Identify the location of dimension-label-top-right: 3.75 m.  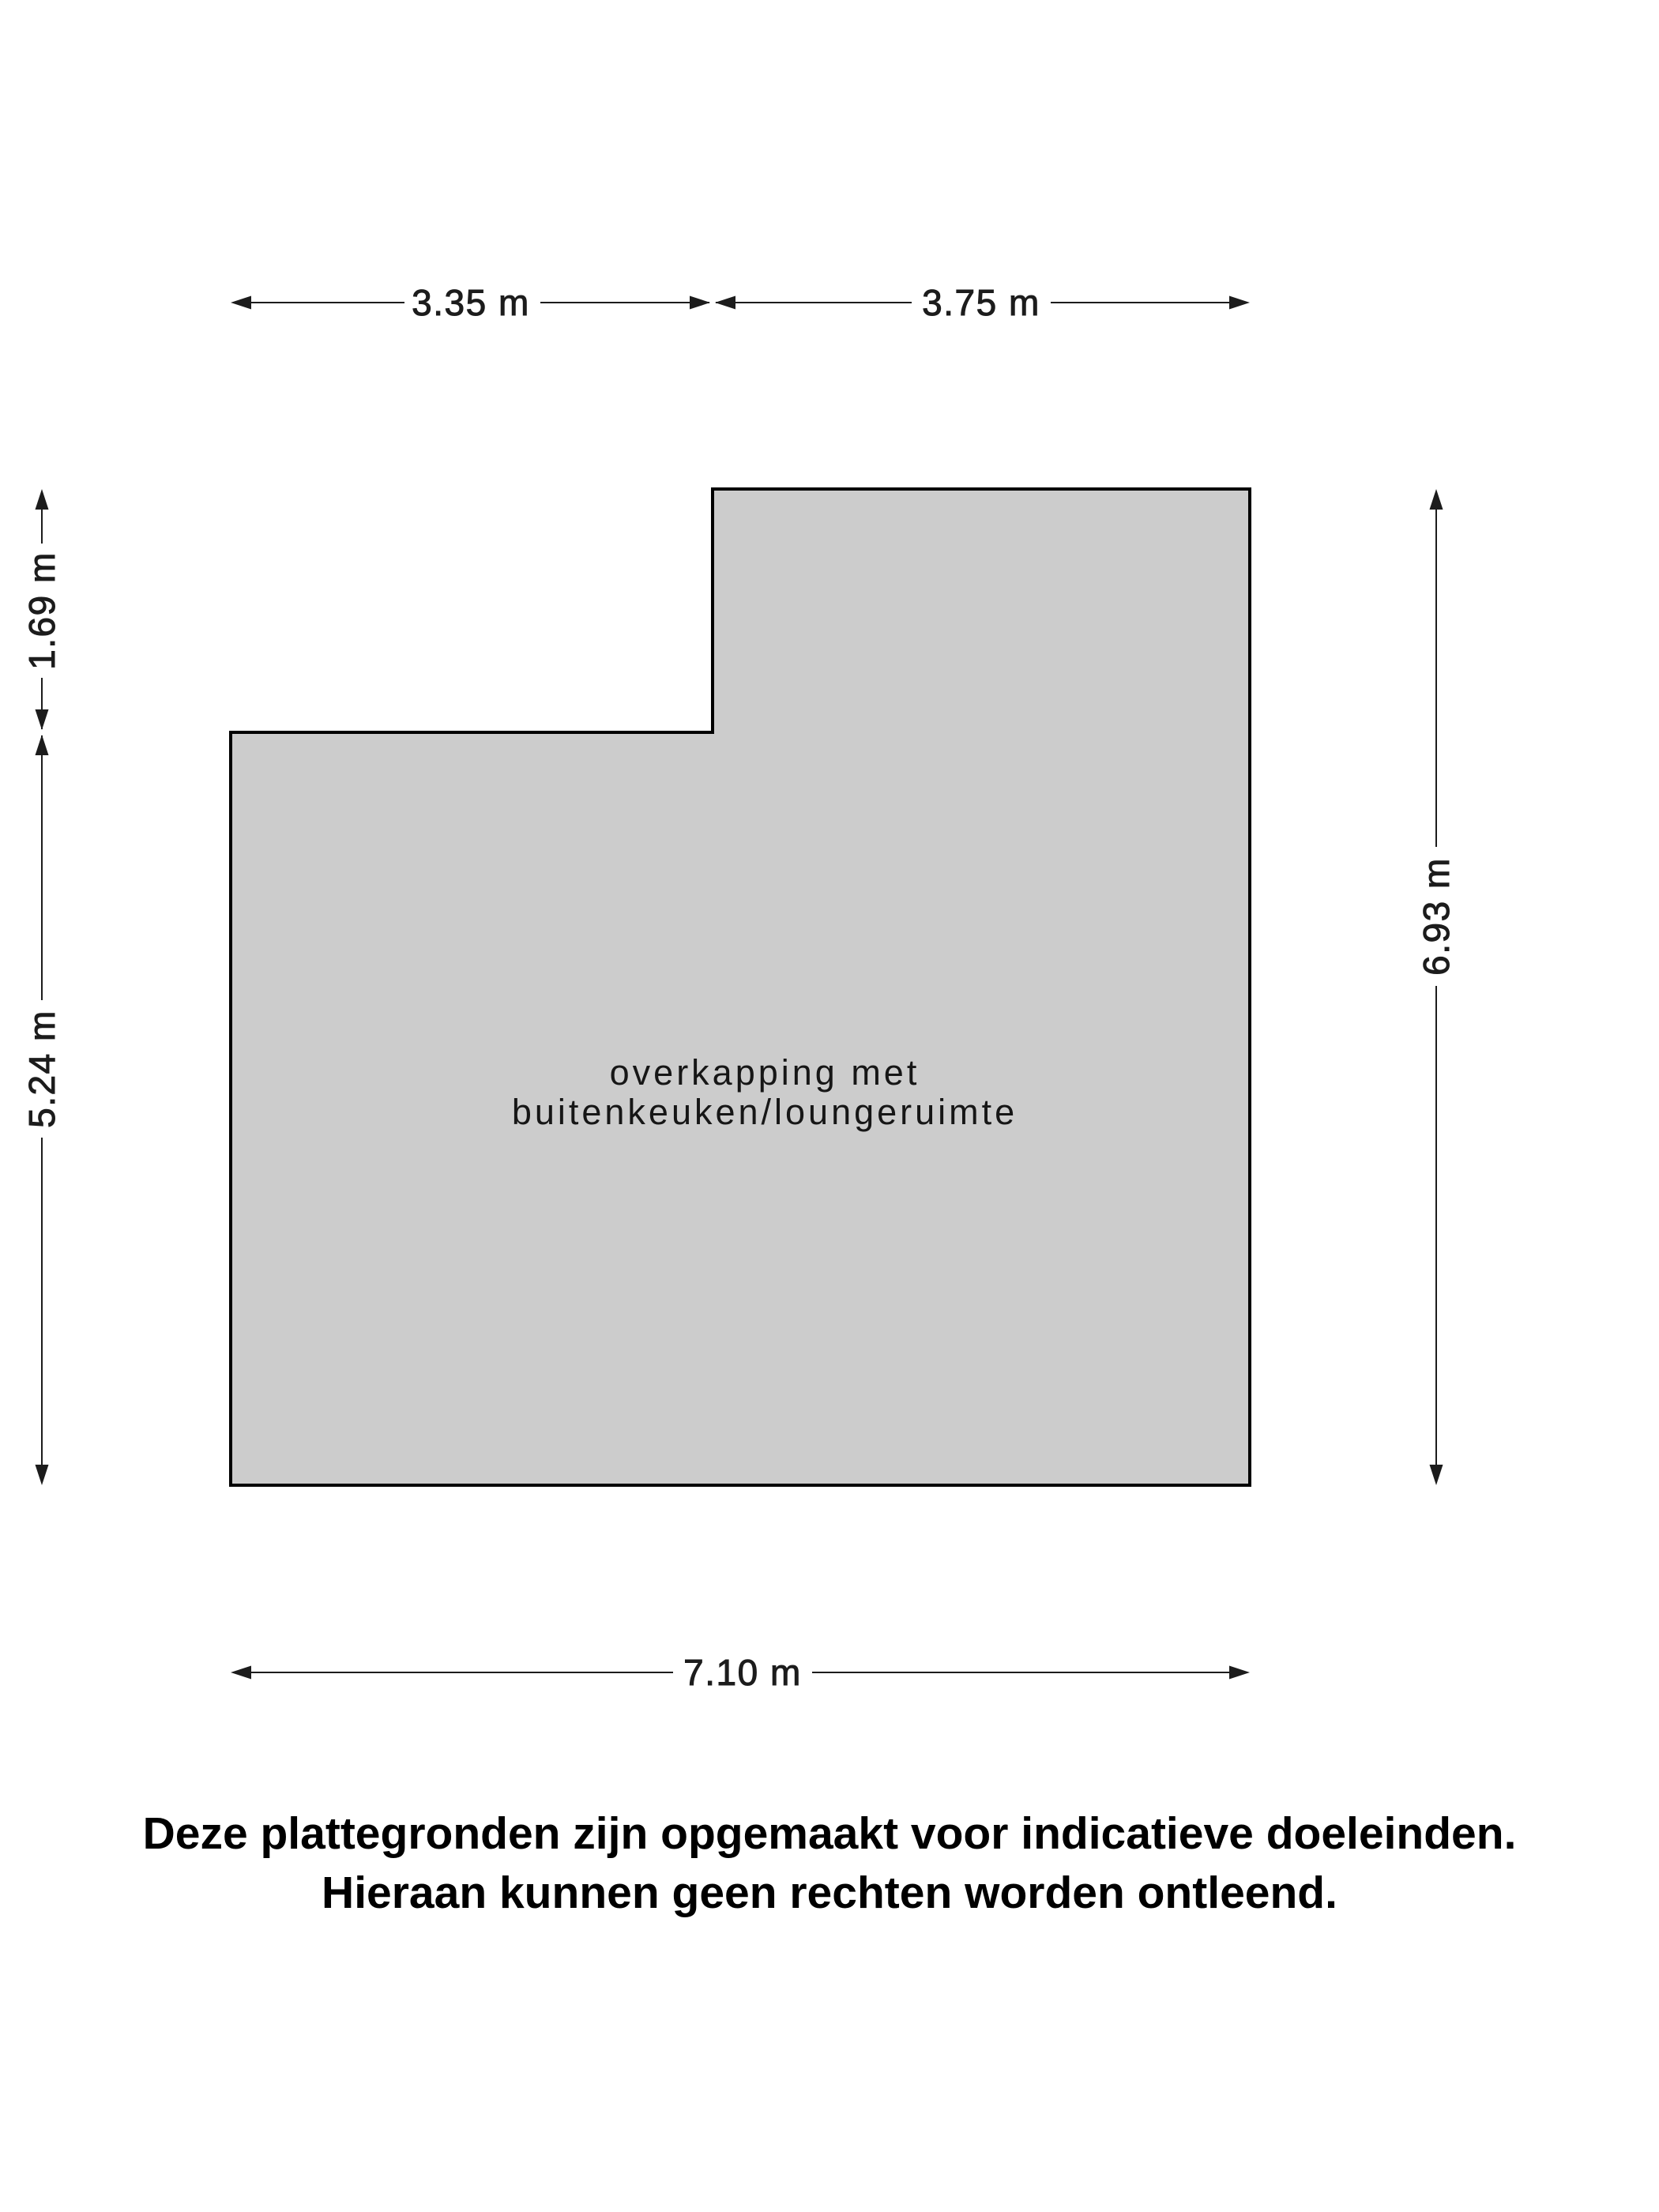
(981, 303).